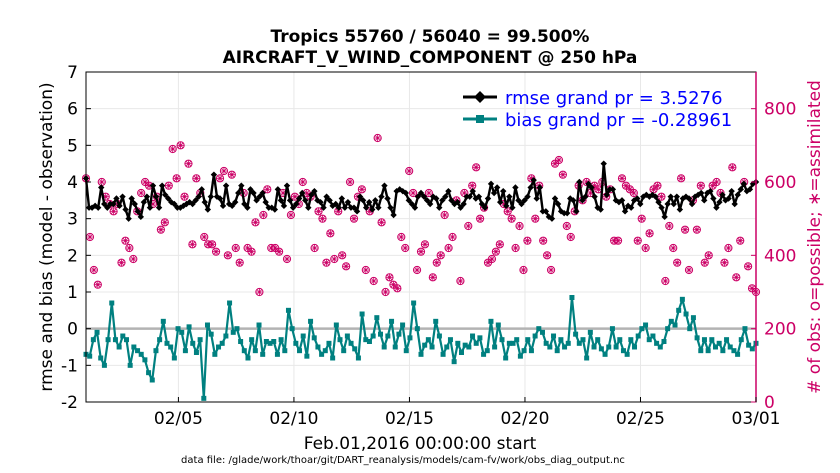 The image size is (840, 473). What do you see at coordinates (72, 146) in the screenshot?
I see `left-tick-label: 5` at bounding box center [72, 146].